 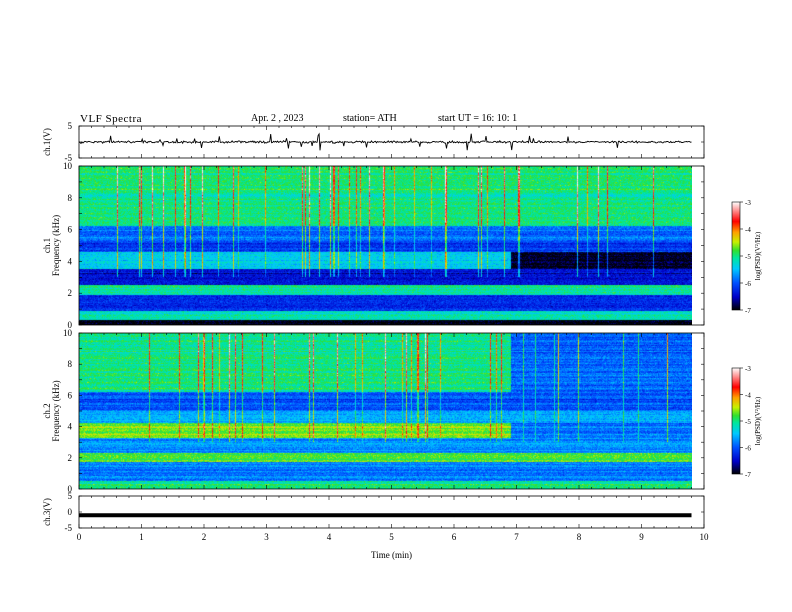 I want to click on x-tick-label: 5, so click(x=391, y=537).